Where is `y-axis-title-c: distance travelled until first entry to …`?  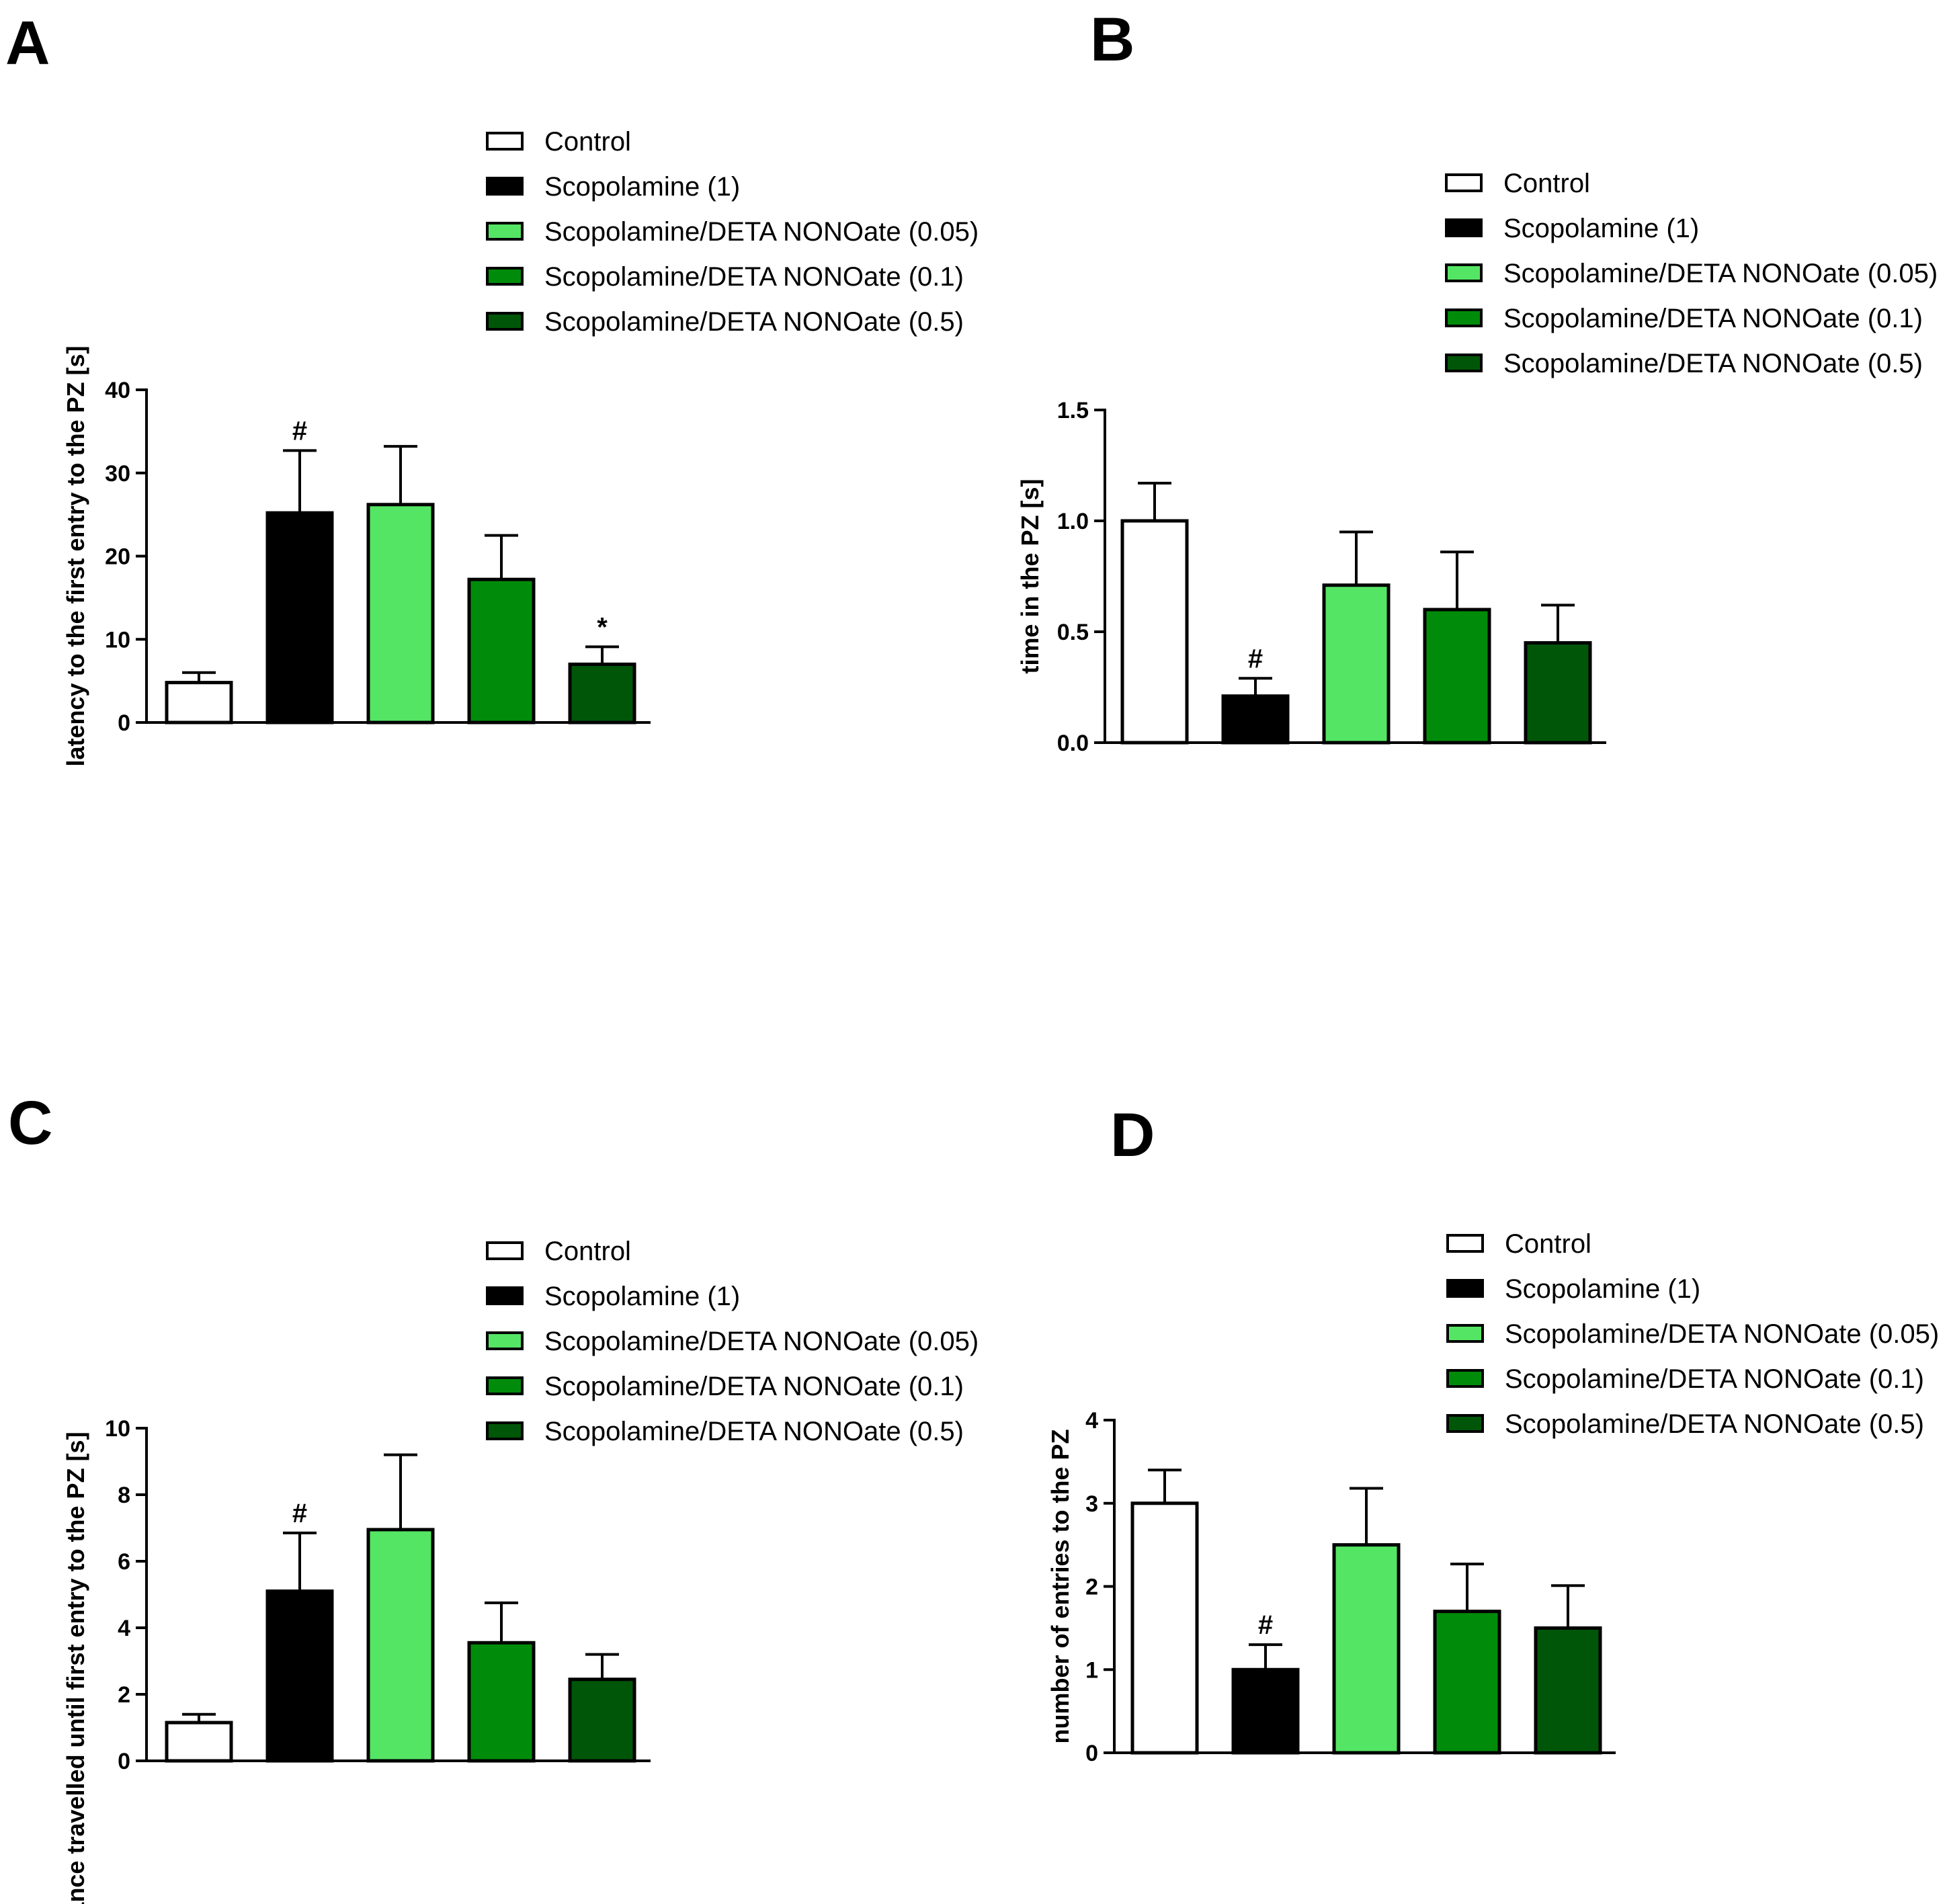 y-axis-title-c: distance travelled until first entry to … is located at coordinates (75, 1668).